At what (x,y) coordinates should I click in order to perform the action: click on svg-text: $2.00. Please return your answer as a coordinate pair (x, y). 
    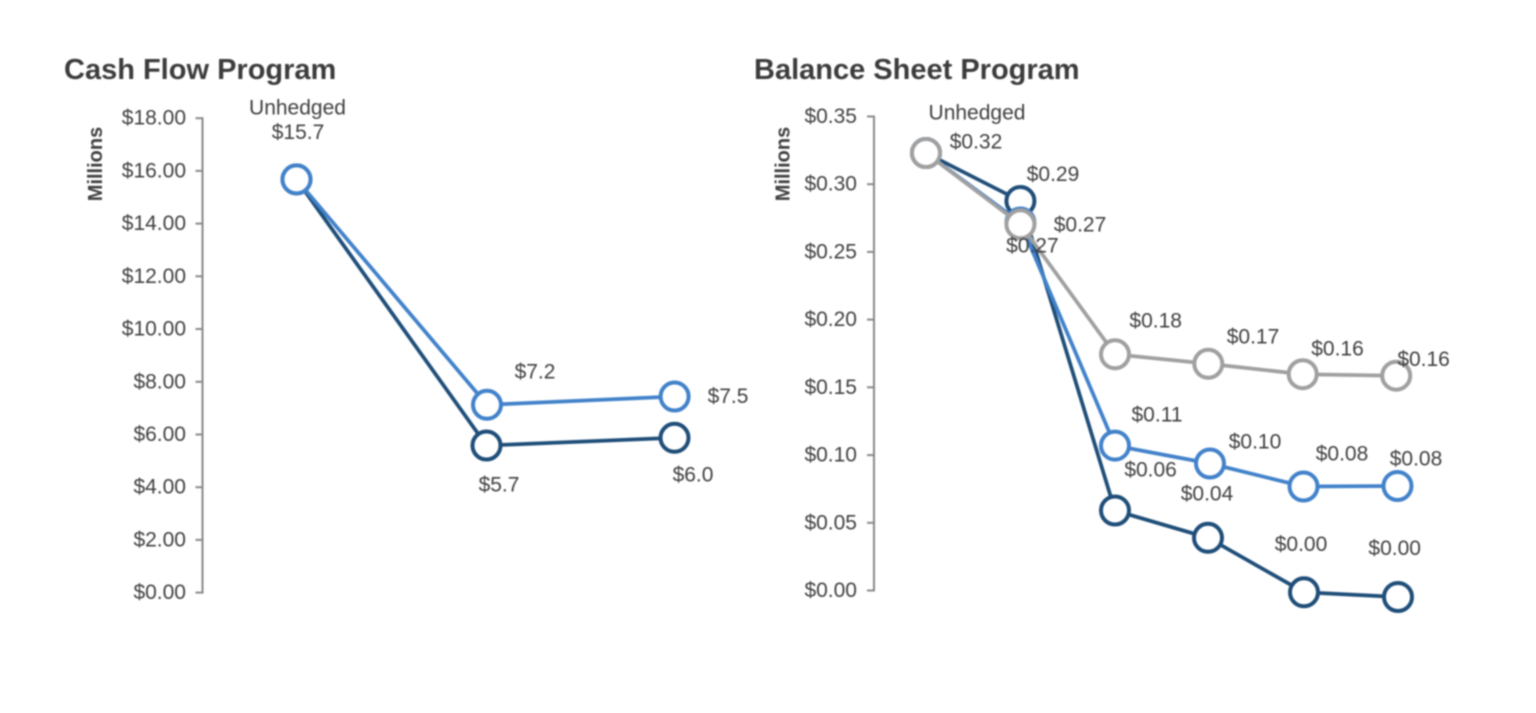
    Looking at the image, I should click on (159, 539).